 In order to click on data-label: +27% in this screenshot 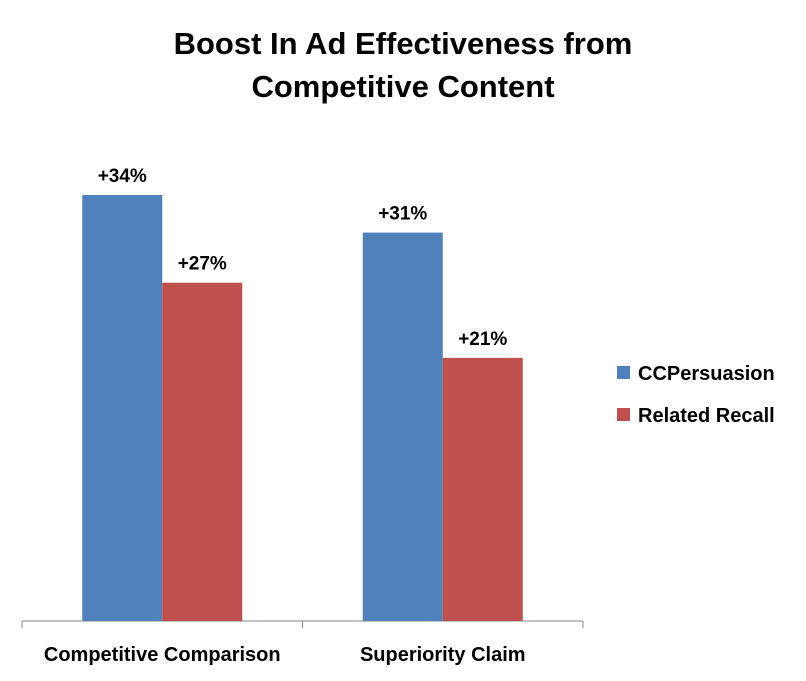, I will do `click(202, 264)`.